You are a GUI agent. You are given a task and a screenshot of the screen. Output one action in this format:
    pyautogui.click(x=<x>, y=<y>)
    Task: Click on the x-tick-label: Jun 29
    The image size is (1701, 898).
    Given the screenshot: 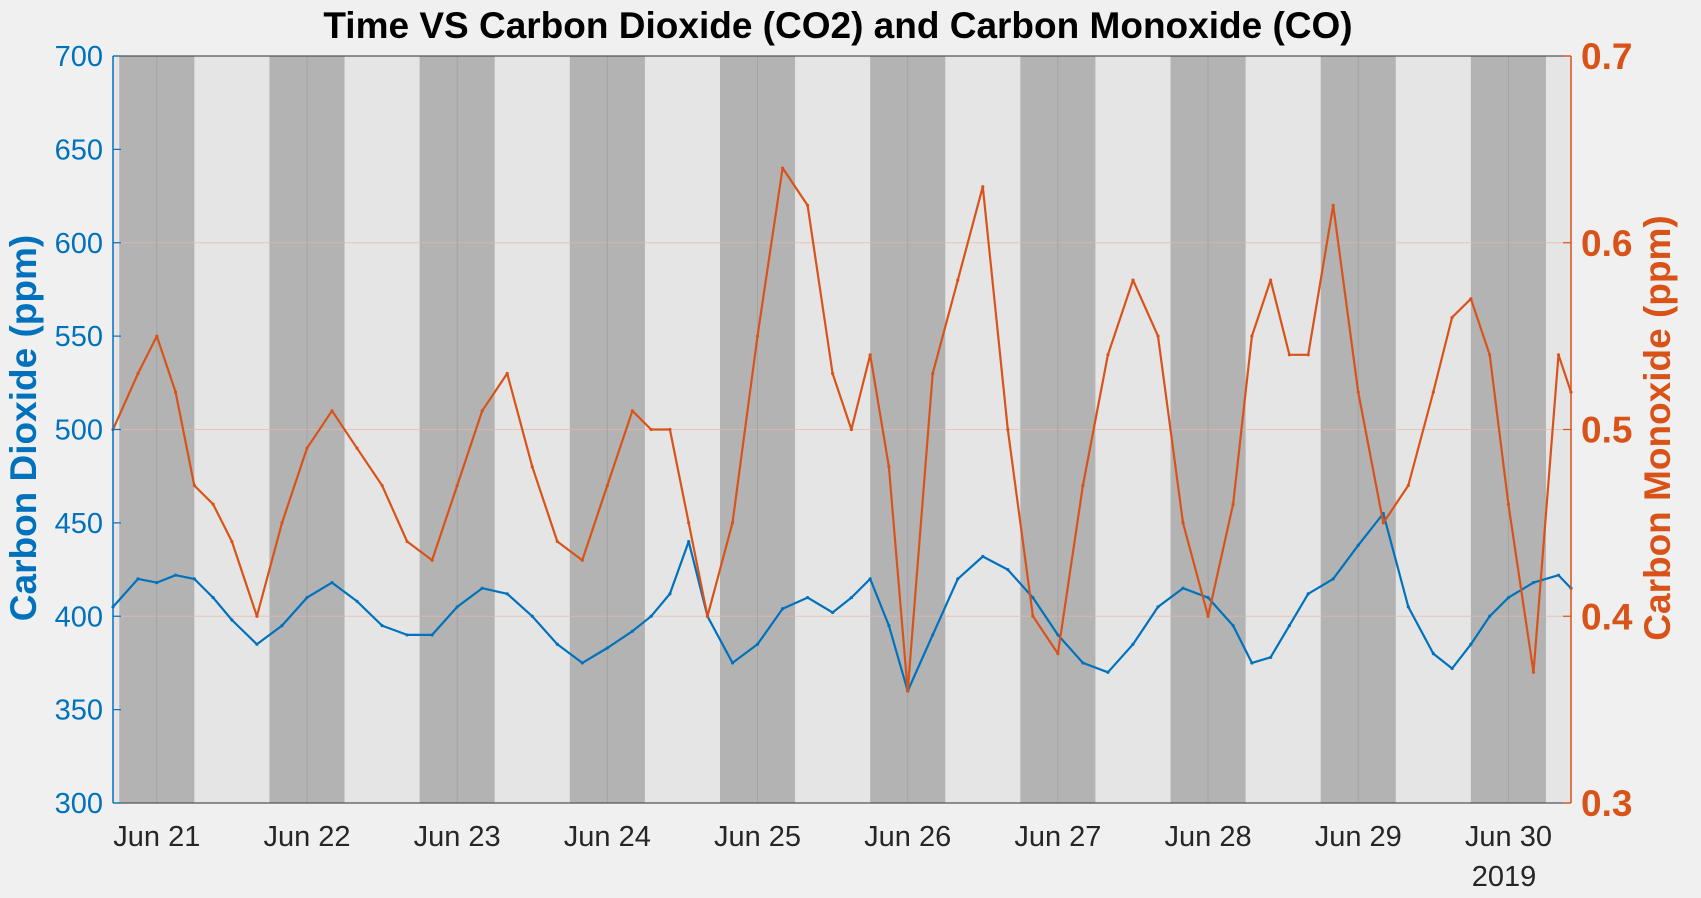 What is the action you would take?
    pyautogui.click(x=1358, y=837)
    